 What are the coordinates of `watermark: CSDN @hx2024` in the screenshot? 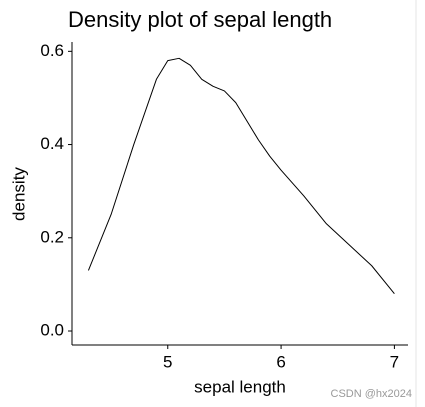 It's located at (371, 394).